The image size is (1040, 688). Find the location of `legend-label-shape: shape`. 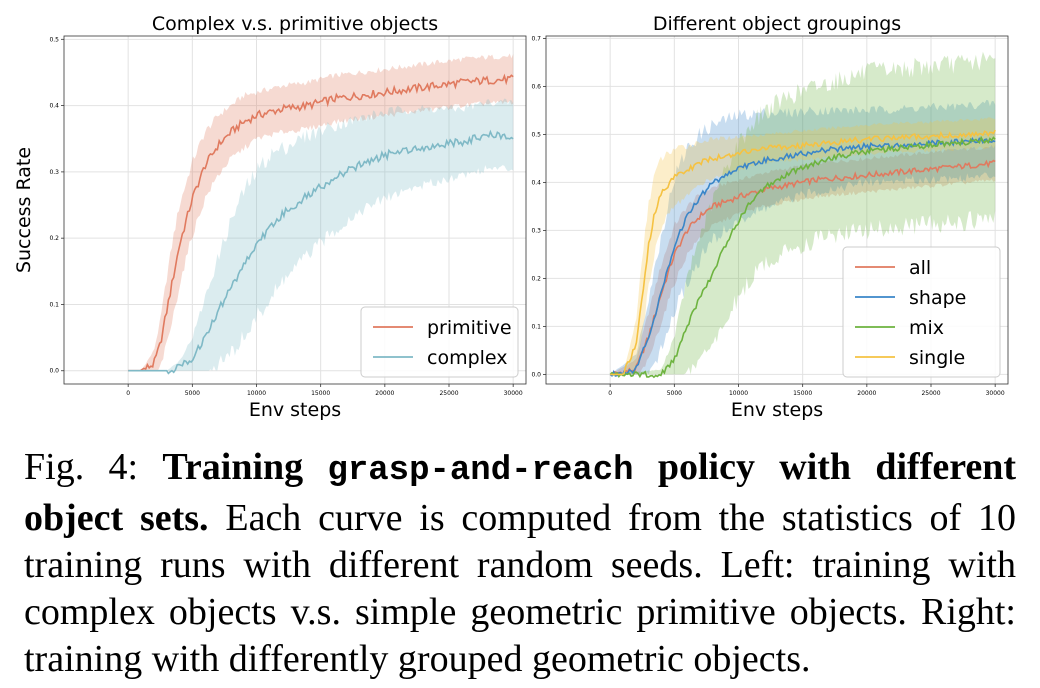

legend-label-shape: shape is located at coordinates (937, 298).